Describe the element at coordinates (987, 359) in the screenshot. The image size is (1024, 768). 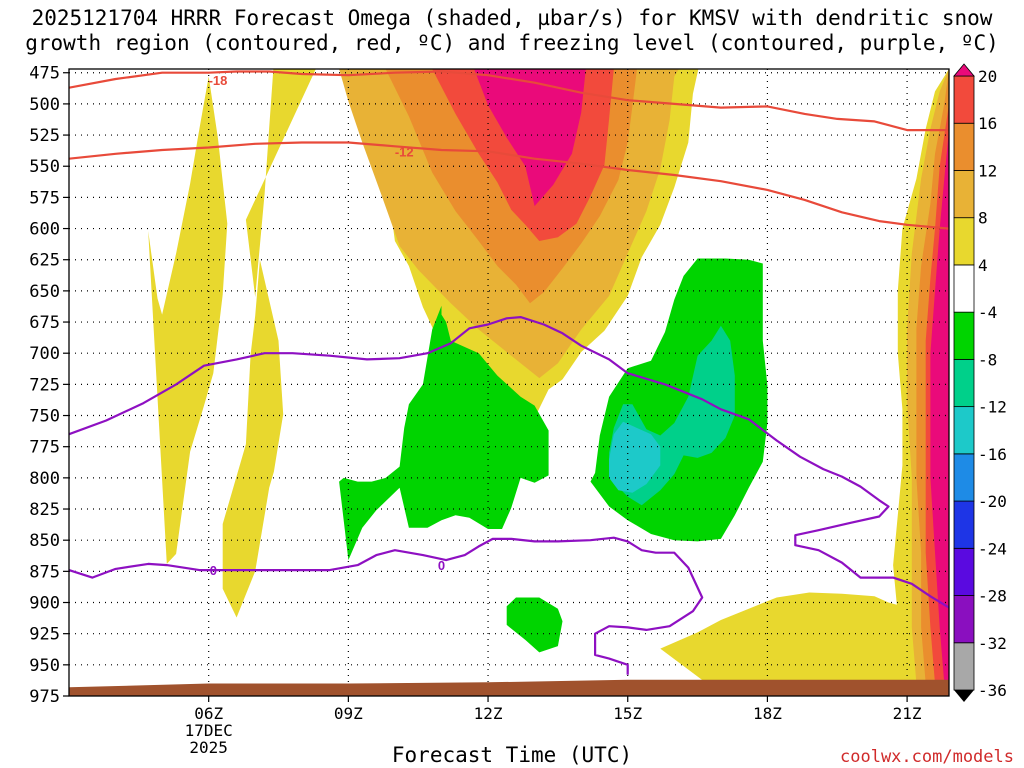
I see `colorbar-label-7: -8` at that location.